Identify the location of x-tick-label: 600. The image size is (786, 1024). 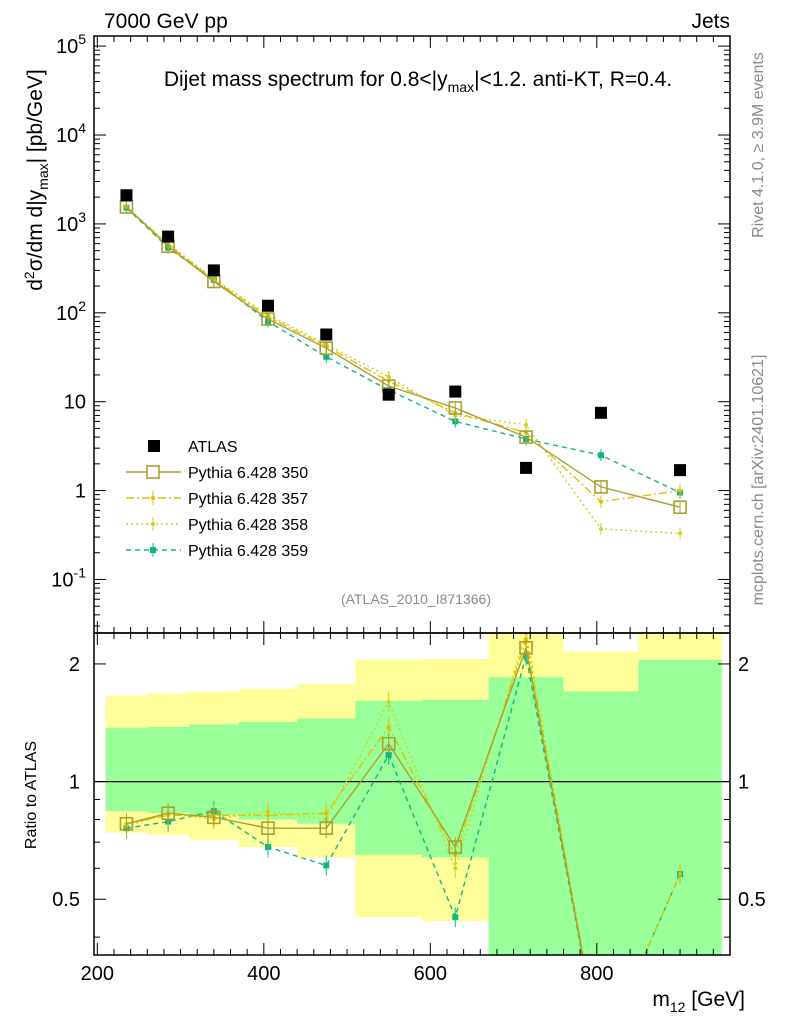
(430, 974).